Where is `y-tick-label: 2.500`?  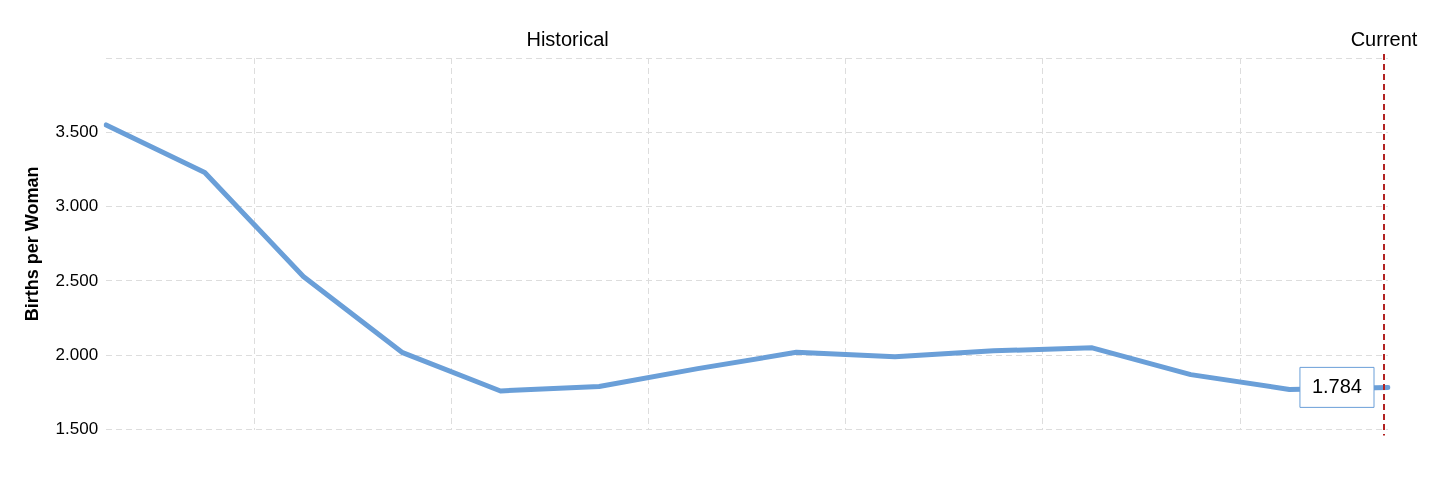 y-tick-label: 2.500 is located at coordinates (77, 280).